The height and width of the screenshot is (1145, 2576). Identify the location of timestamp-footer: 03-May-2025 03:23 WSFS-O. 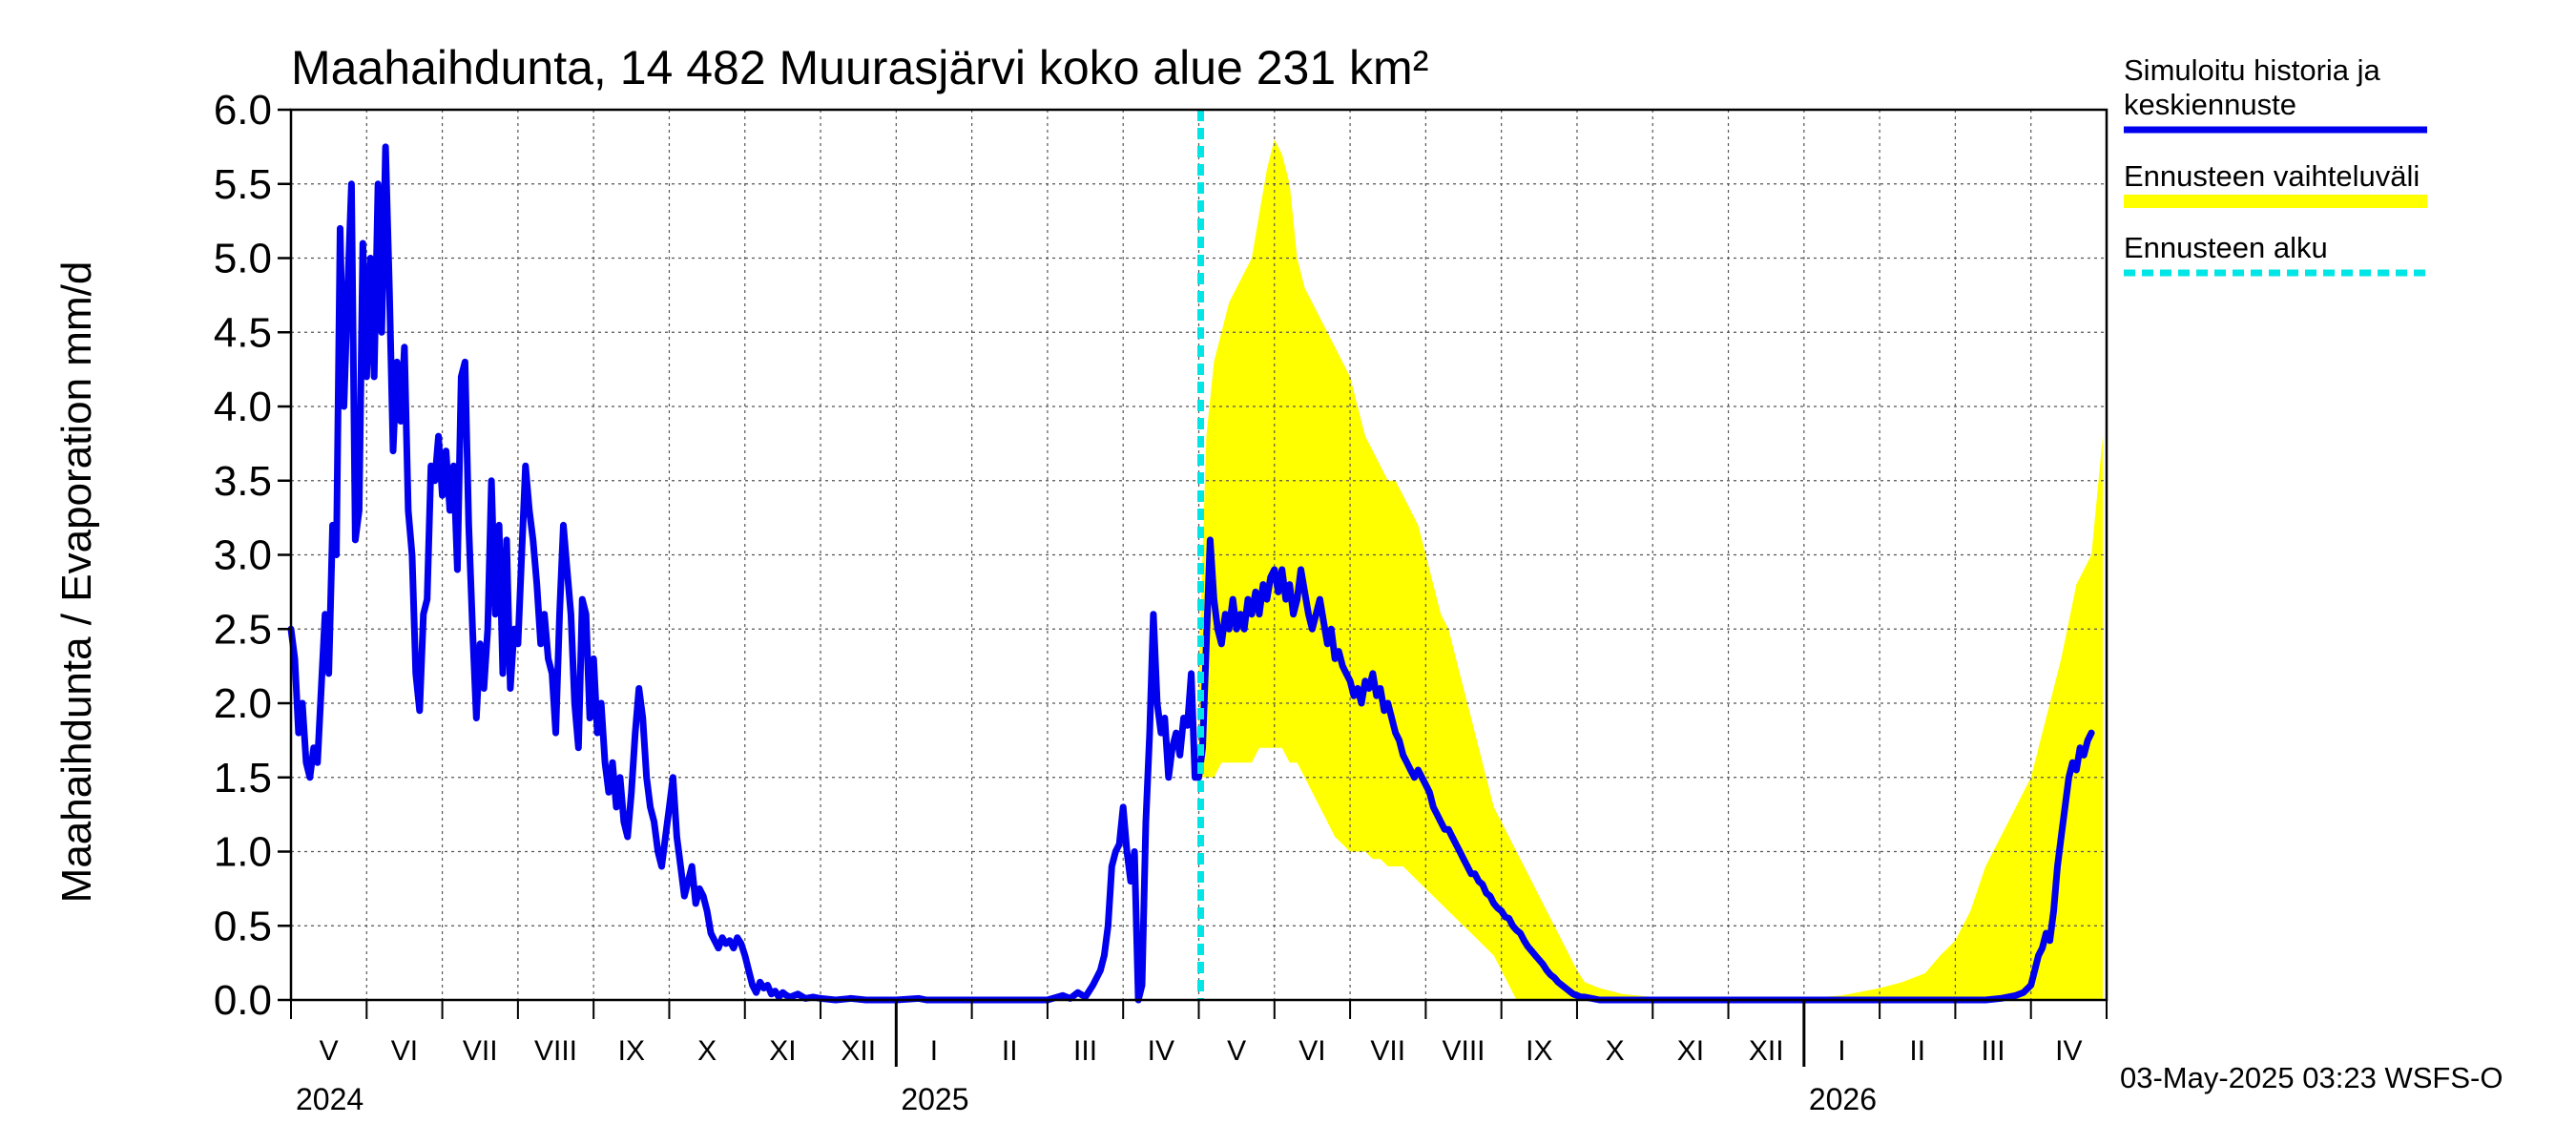
(2311, 1077).